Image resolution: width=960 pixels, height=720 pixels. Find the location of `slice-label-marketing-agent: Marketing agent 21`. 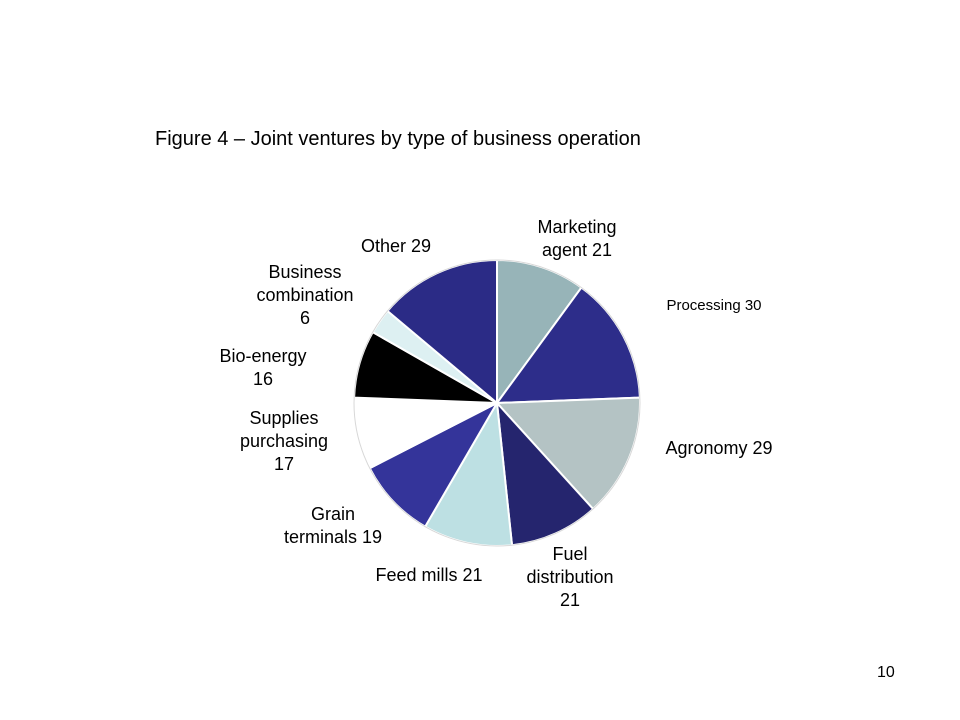

slice-label-marketing-agent: Marketing agent 21 is located at coordinates (576, 238).